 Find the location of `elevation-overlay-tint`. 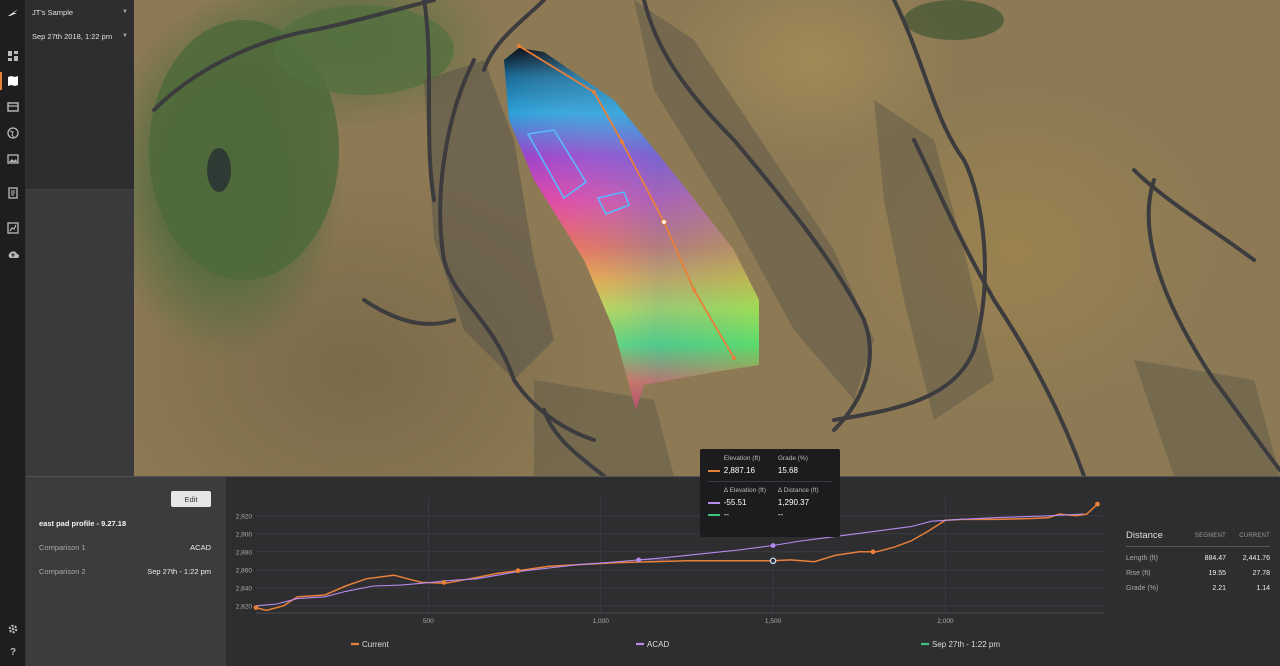

elevation-overlay-tint is located at coordinates (631, 229).